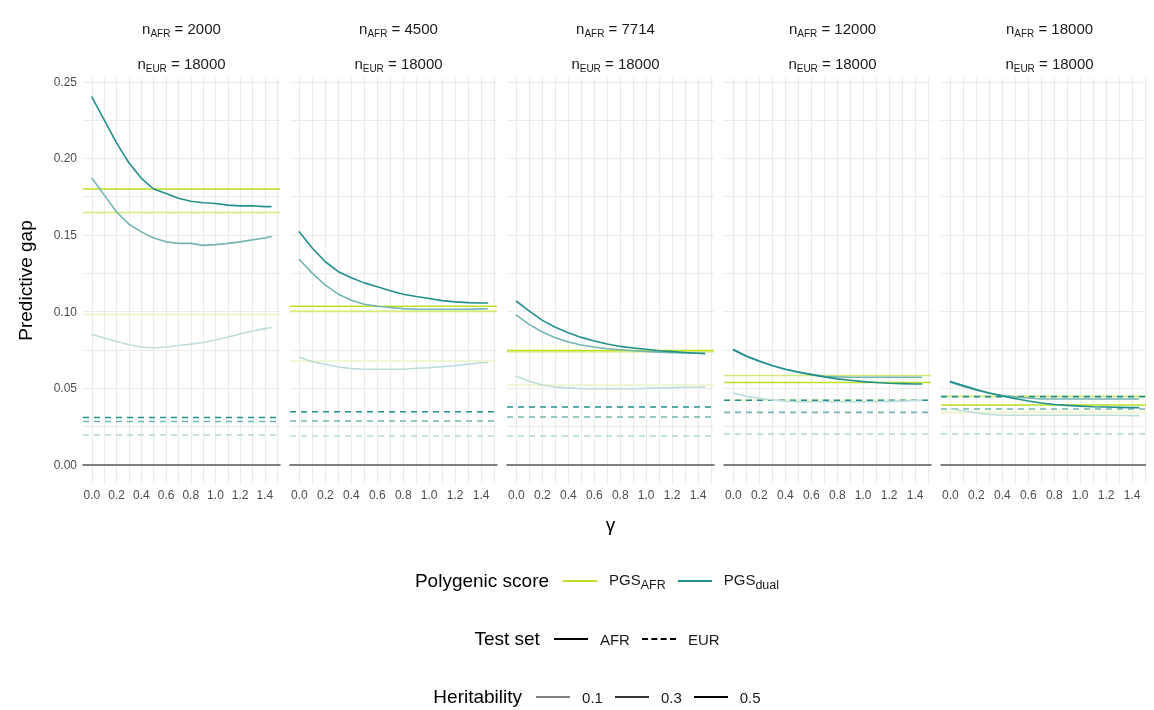 This screenshot has height=710, width=1154. Describe the element at coordinates (750, 697) in the screenshot. I see `text: 0.5` at that location.